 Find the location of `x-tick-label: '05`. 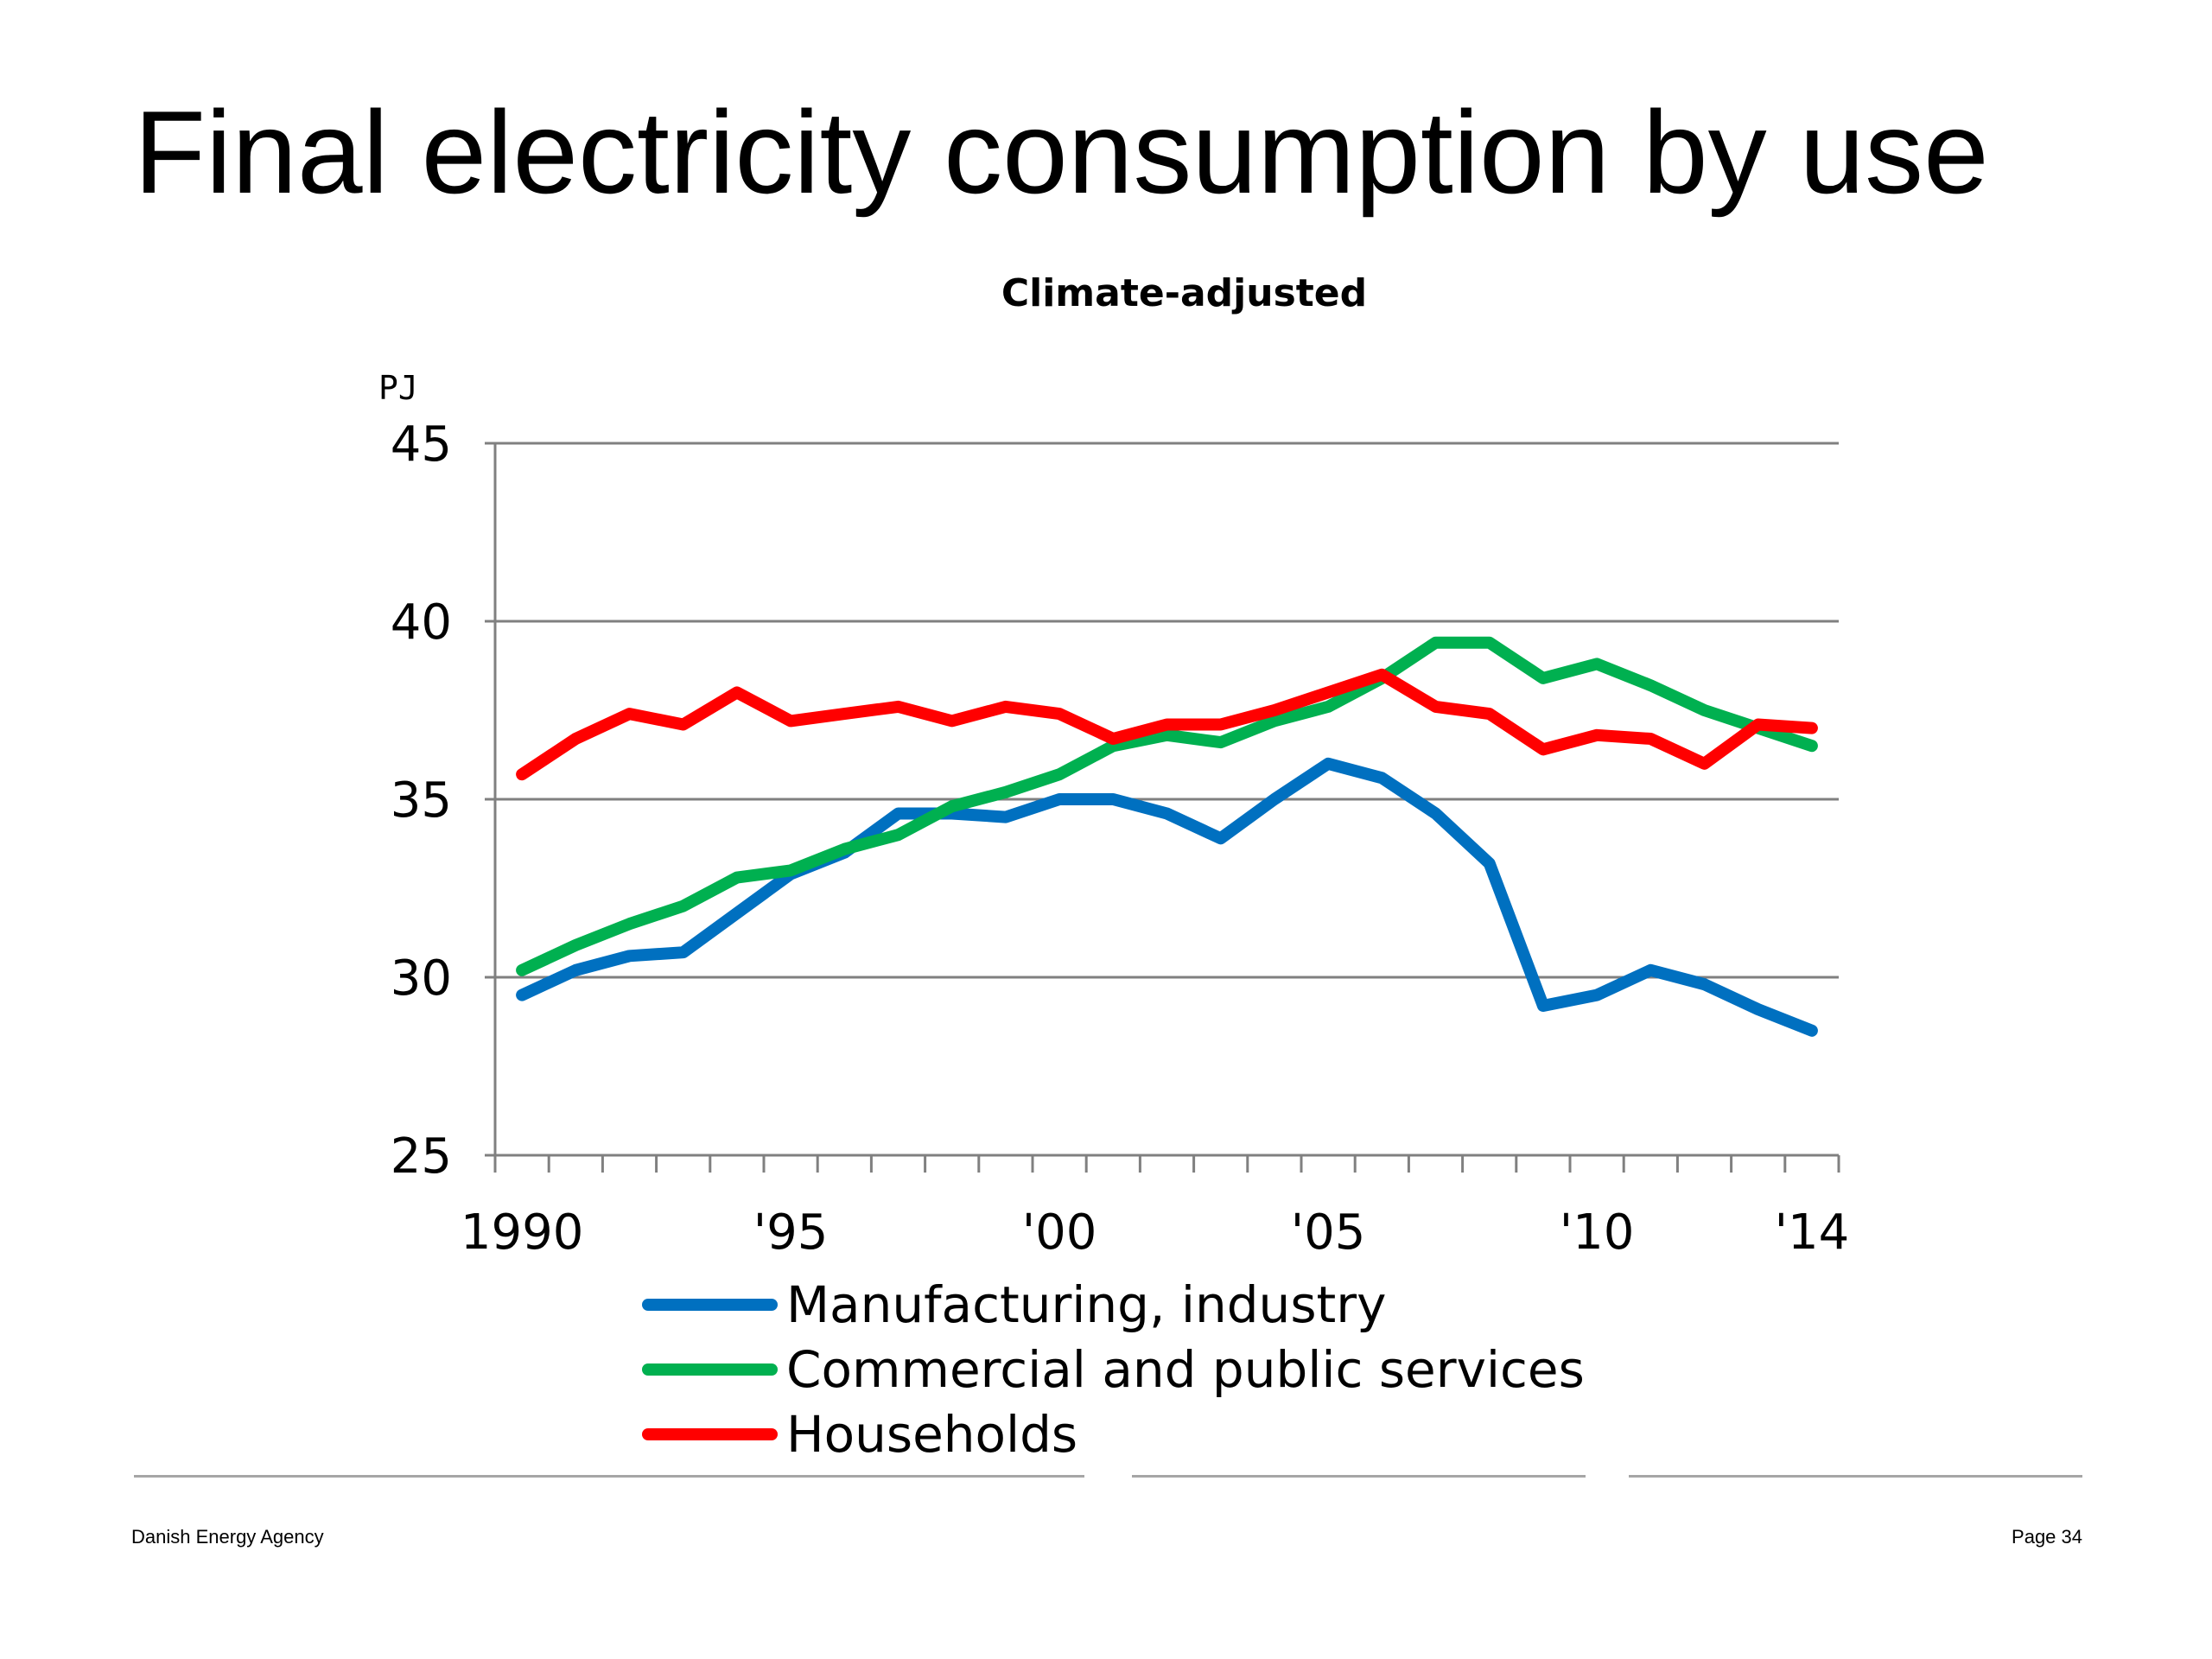

x-tick-label: '05 is located at coordinates (1328, 1233).